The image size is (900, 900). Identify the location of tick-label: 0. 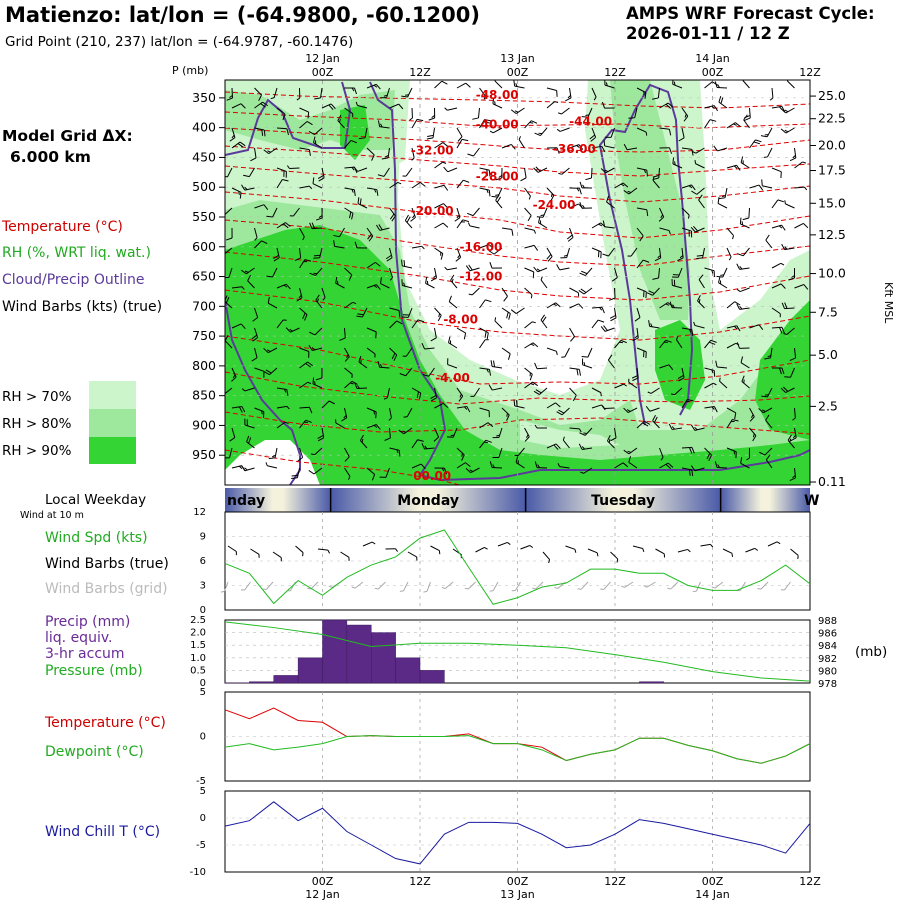
(203, 683).